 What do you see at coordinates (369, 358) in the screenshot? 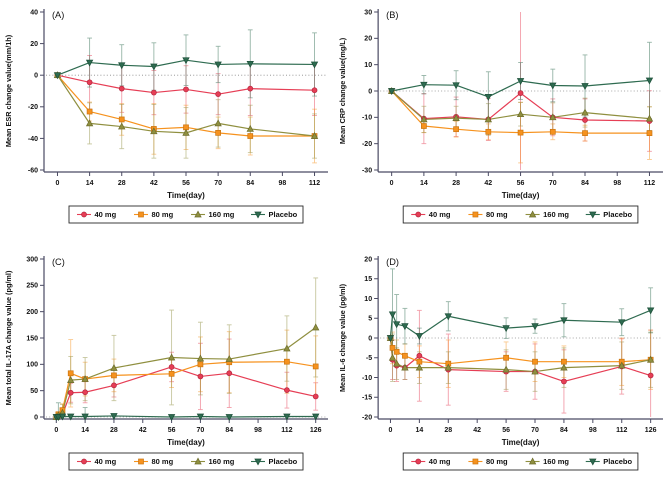
I see `y-tick-label: -5` at bounding box center [369, 358].